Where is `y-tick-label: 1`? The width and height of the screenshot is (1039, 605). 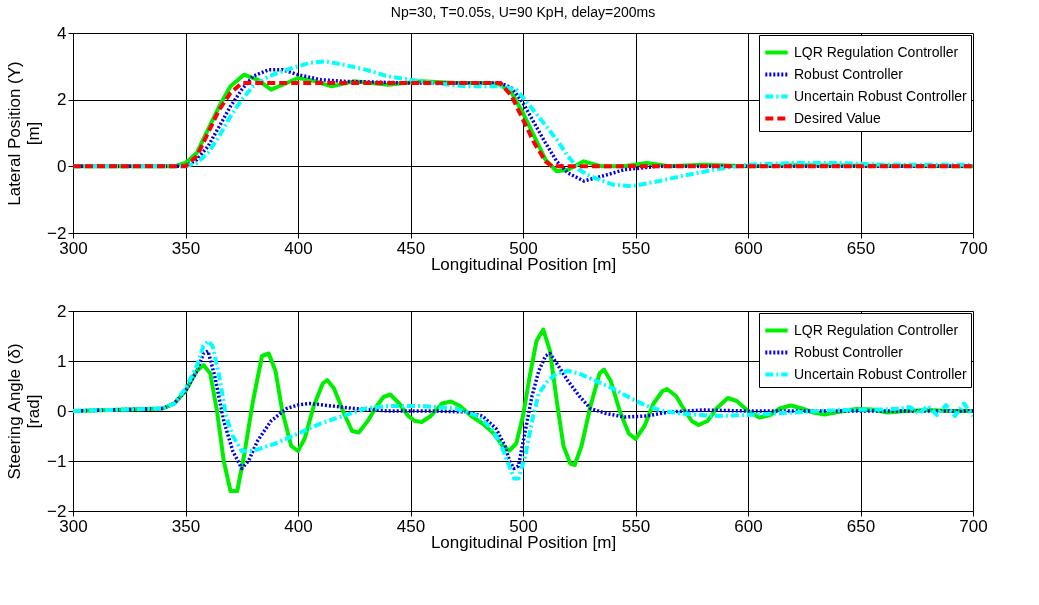 y-tick-label: 1 is located at coordinates (62, 361).